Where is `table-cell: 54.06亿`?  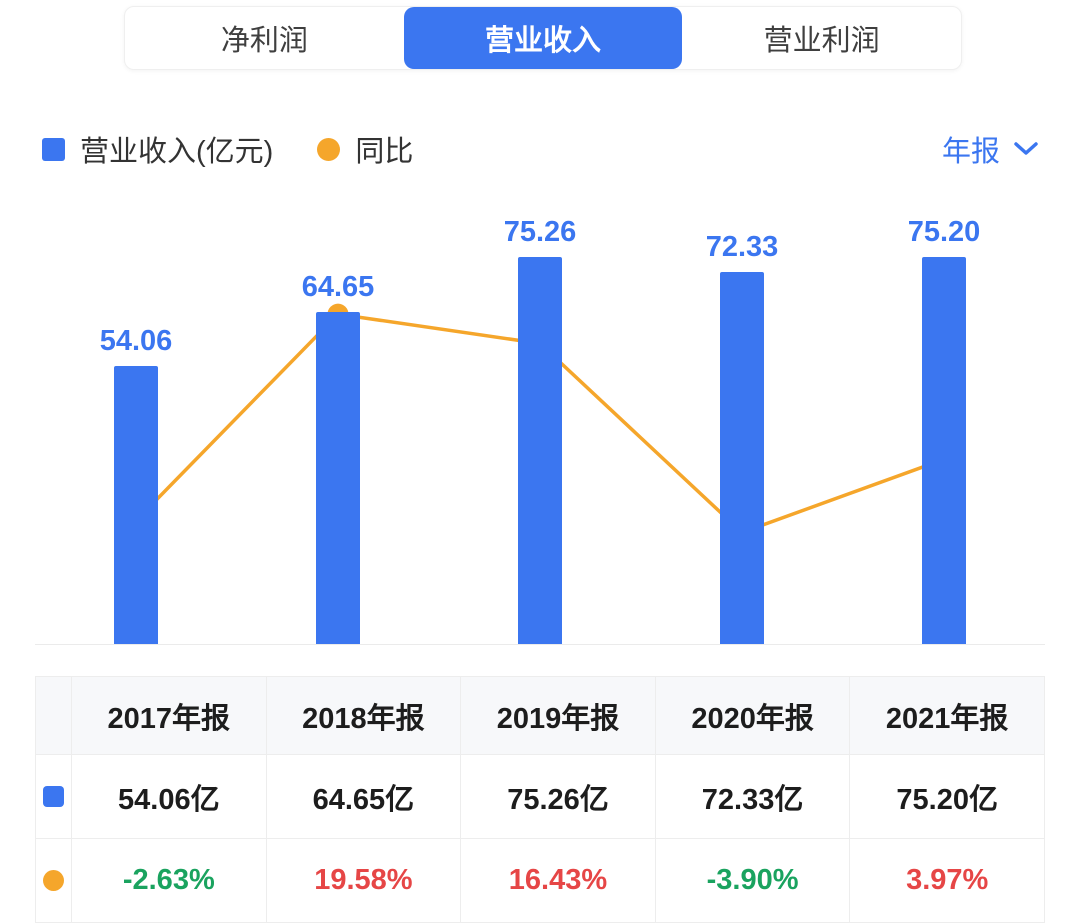
table-cell: 54.06亿 is located at coordinates (169, 796).